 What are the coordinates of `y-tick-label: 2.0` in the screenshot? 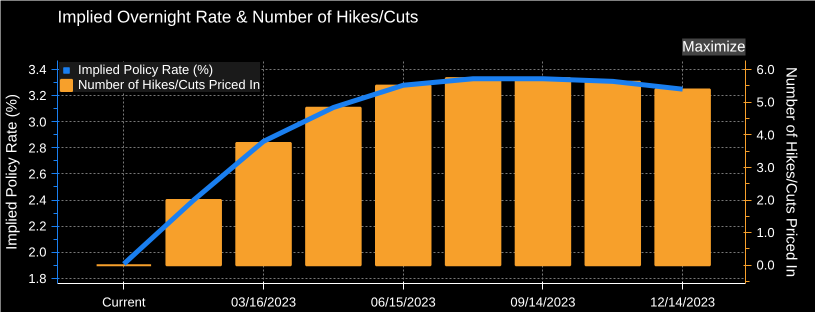 It's located at (37, 252).